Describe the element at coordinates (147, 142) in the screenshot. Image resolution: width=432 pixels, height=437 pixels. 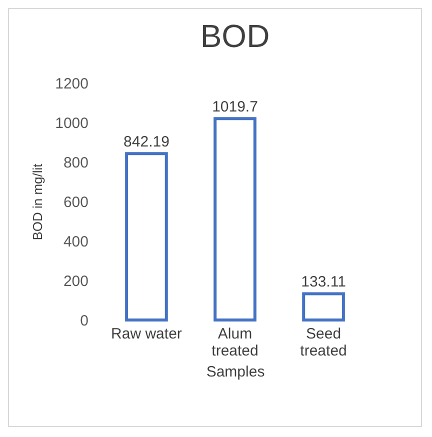
I see `data-label: 842.19` at that location.